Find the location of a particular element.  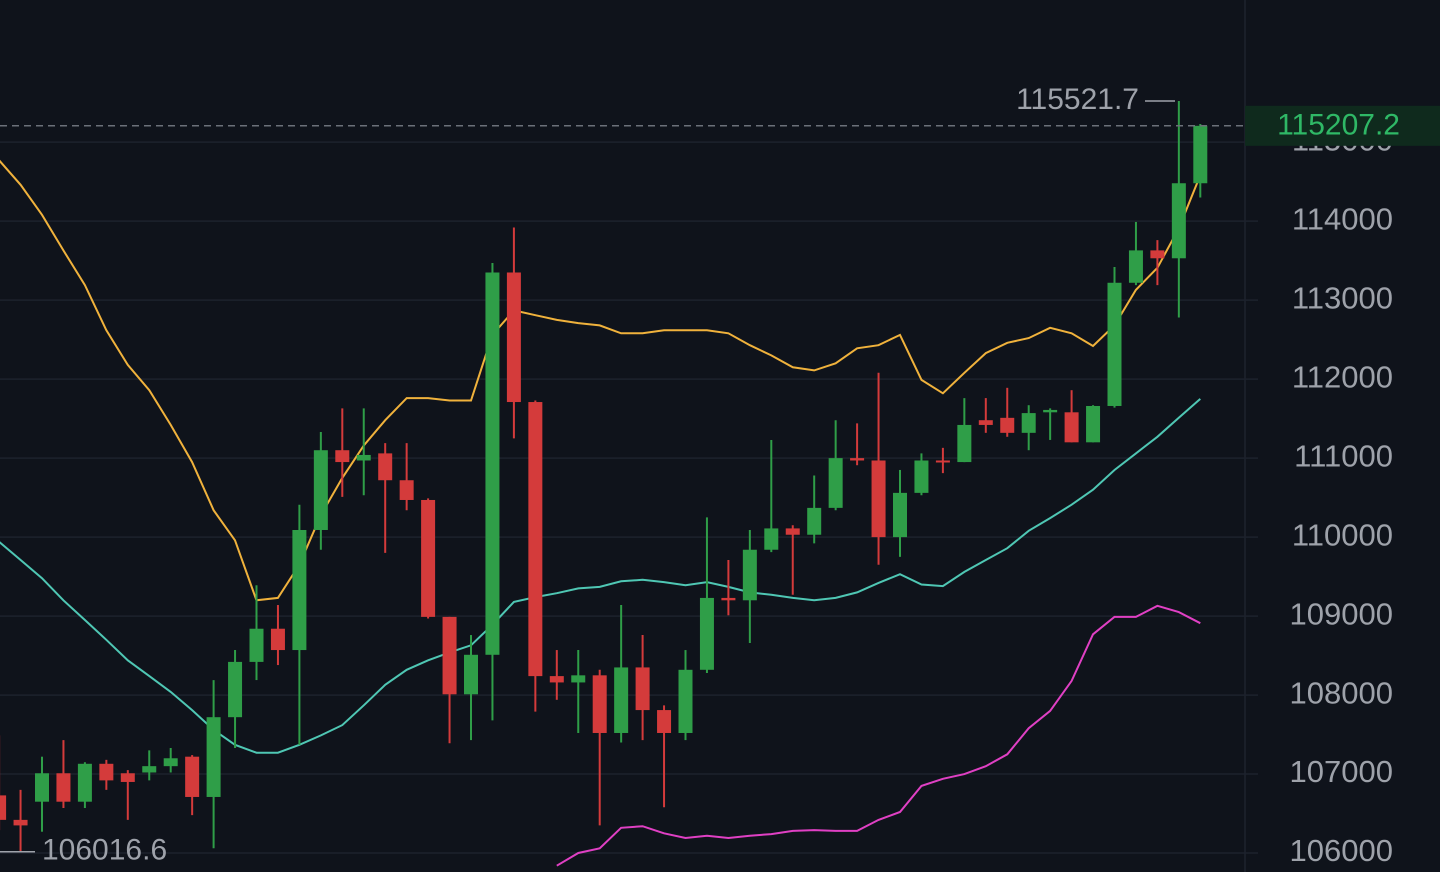

y-tick-label: 109000 is located at coordinates (1341, 613).